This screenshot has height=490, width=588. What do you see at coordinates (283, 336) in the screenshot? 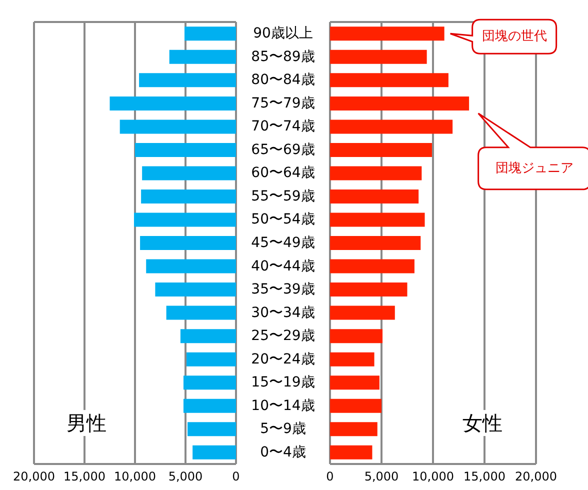
I see `y-tick-label: 25〜29歳` at bounding box center [283, 336].